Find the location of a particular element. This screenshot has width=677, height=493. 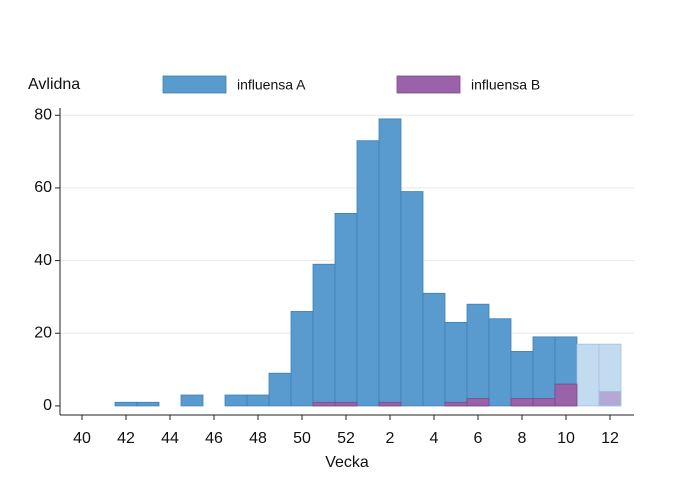

x-axis-label: Vecka is located at coordinates (347, 462).